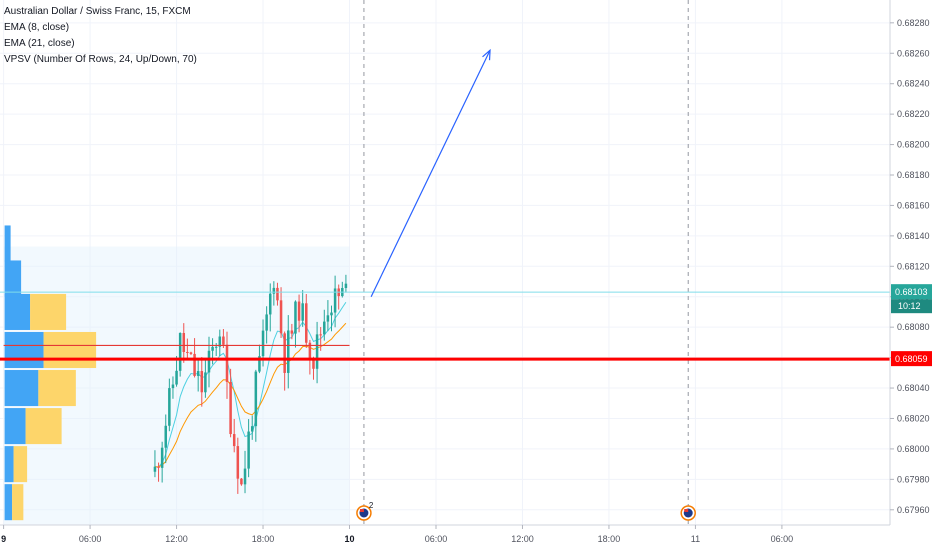 The width and height of the screenshot is (932, 550). I want to click on ema-layer, so click(250, 384).